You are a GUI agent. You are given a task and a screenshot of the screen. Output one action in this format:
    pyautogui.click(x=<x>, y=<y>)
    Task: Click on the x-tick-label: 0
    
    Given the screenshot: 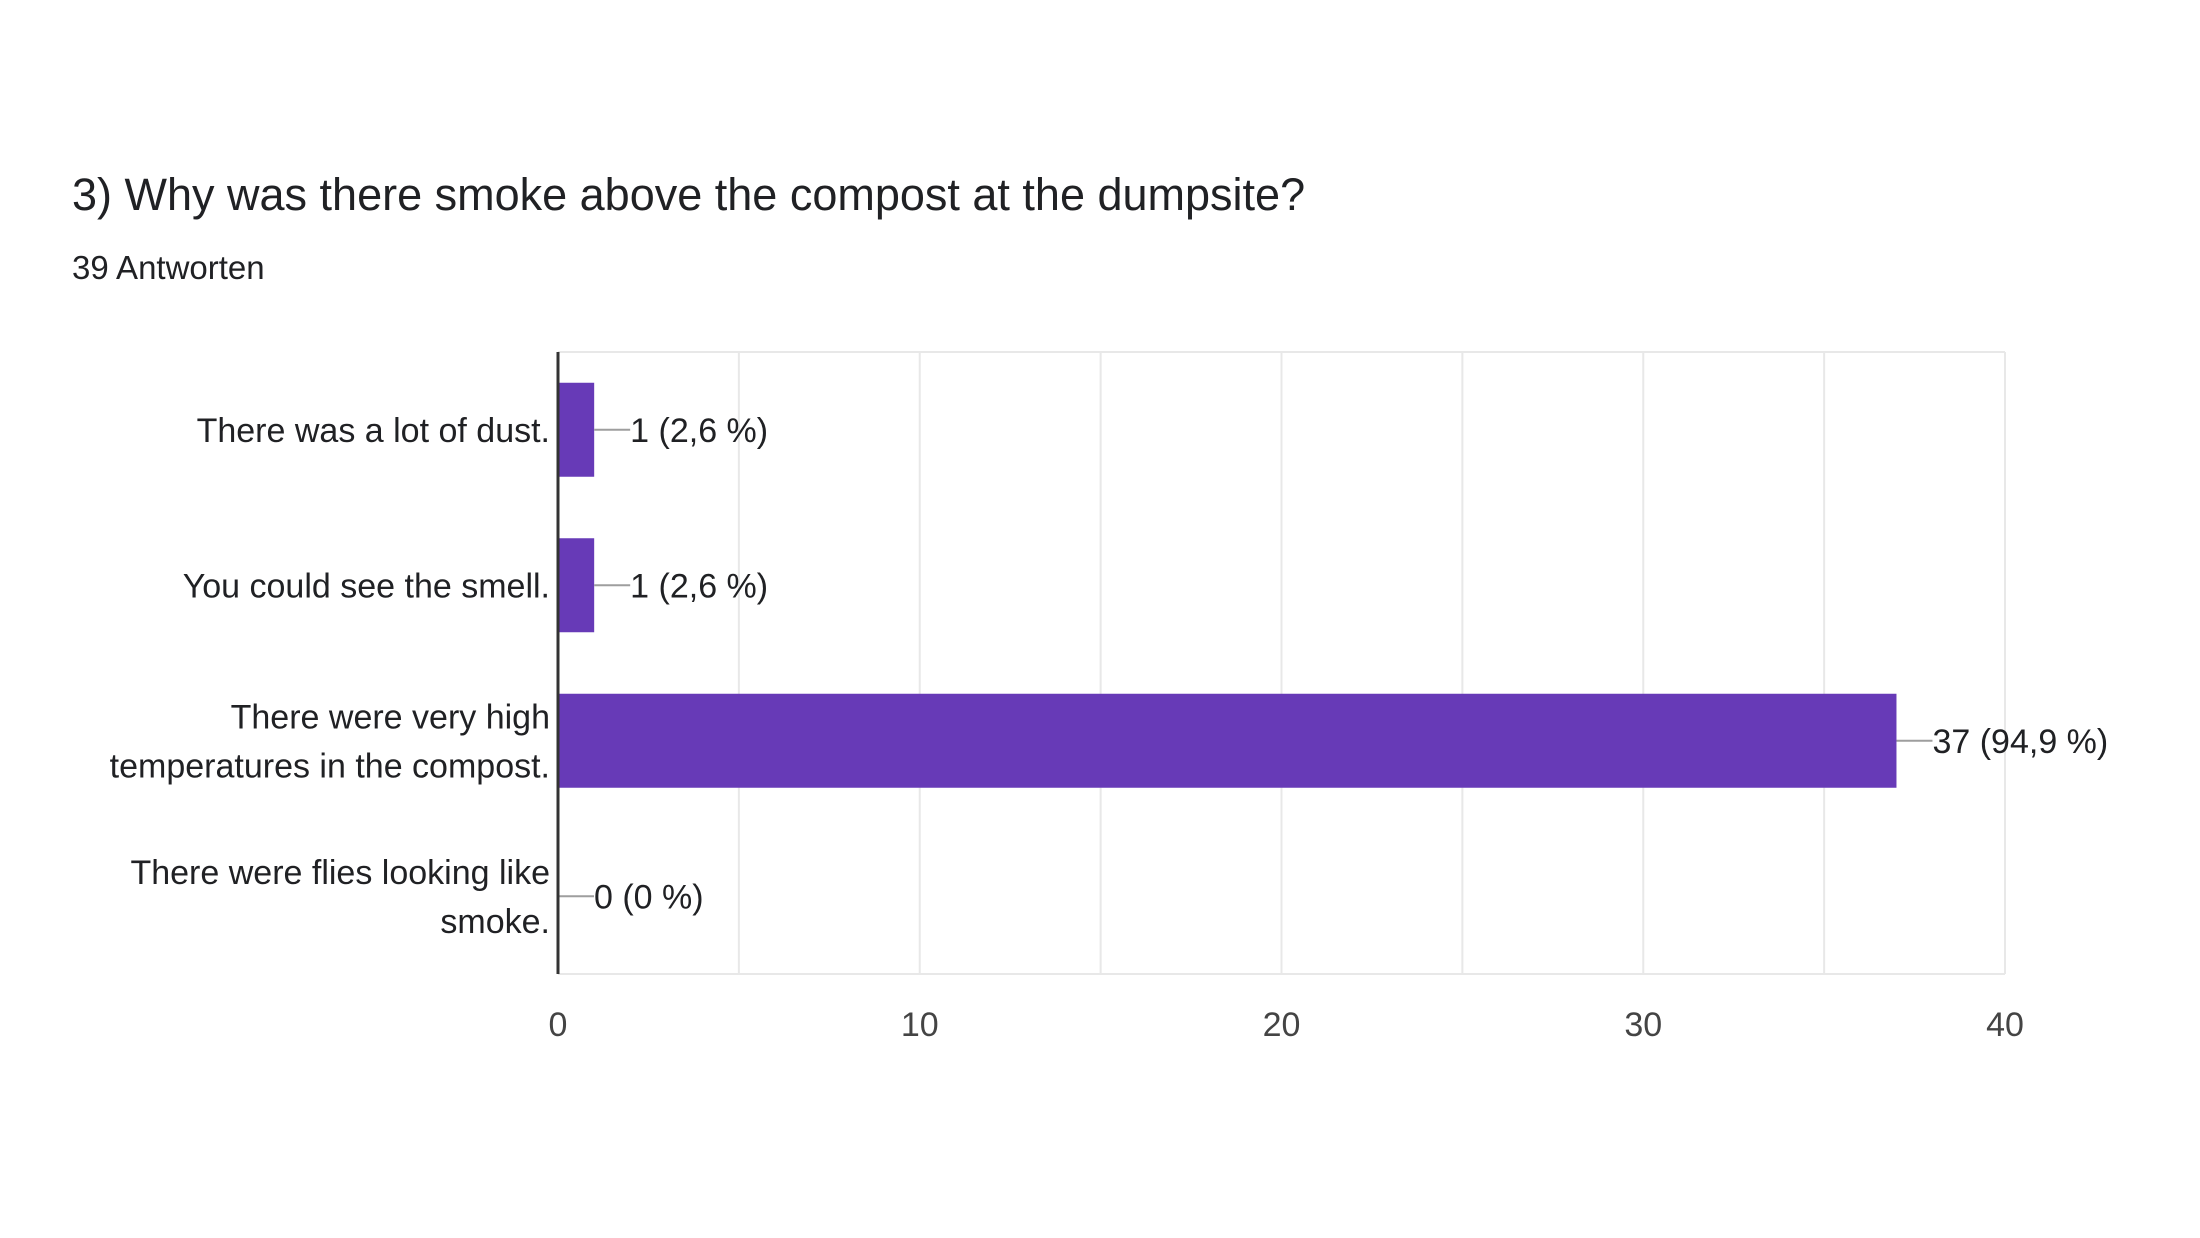 What is the action you would take?
    pyautogui.click(x=558, y=1025)
    